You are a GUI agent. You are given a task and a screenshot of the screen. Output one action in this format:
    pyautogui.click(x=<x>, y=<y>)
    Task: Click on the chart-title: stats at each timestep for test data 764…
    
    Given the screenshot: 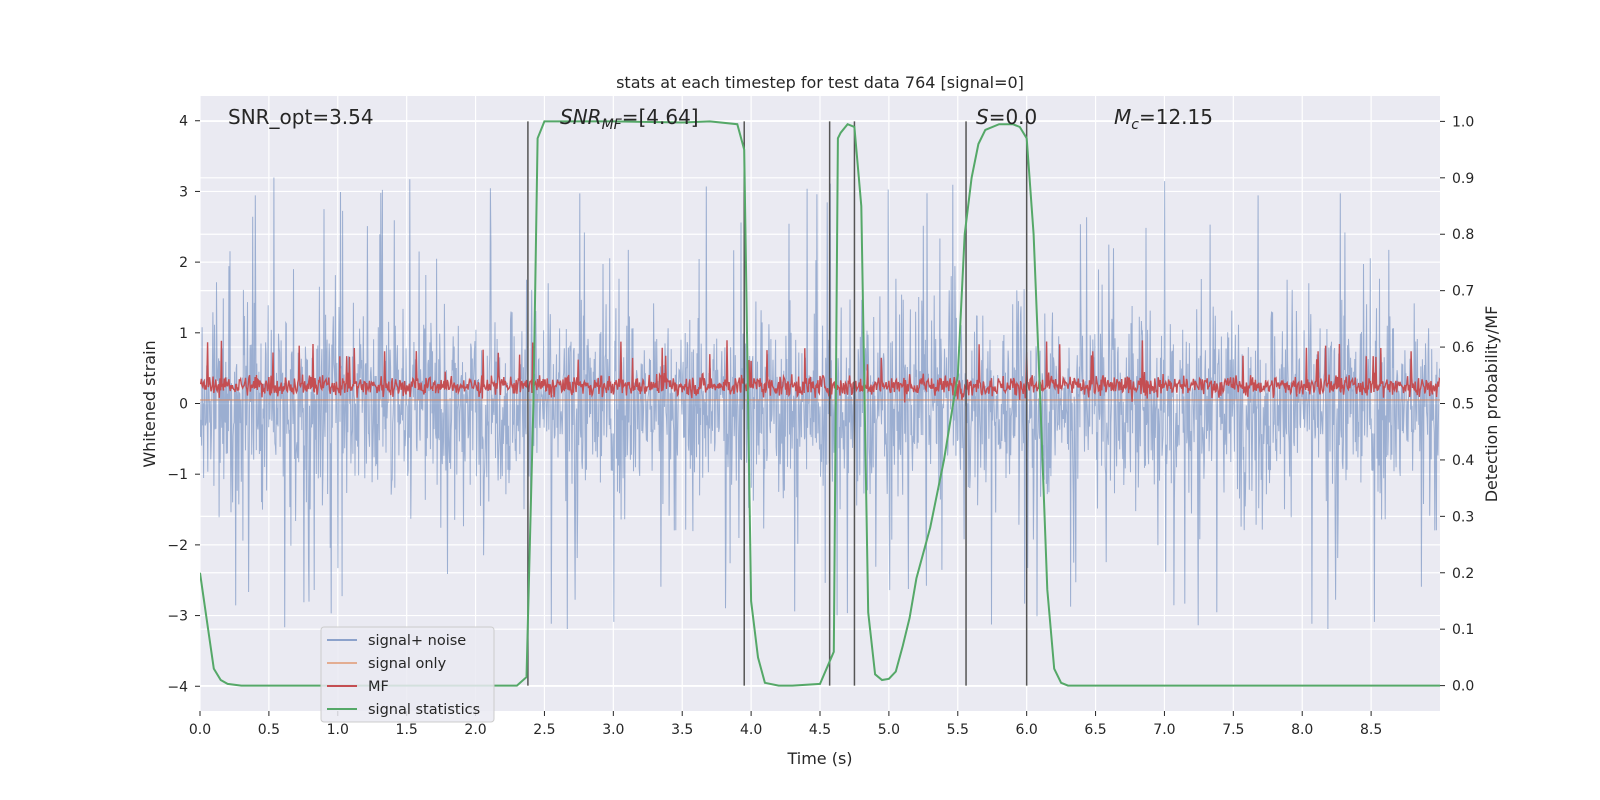 What is the action you would take?
    pyautogui.click(x=820, y=82)
    